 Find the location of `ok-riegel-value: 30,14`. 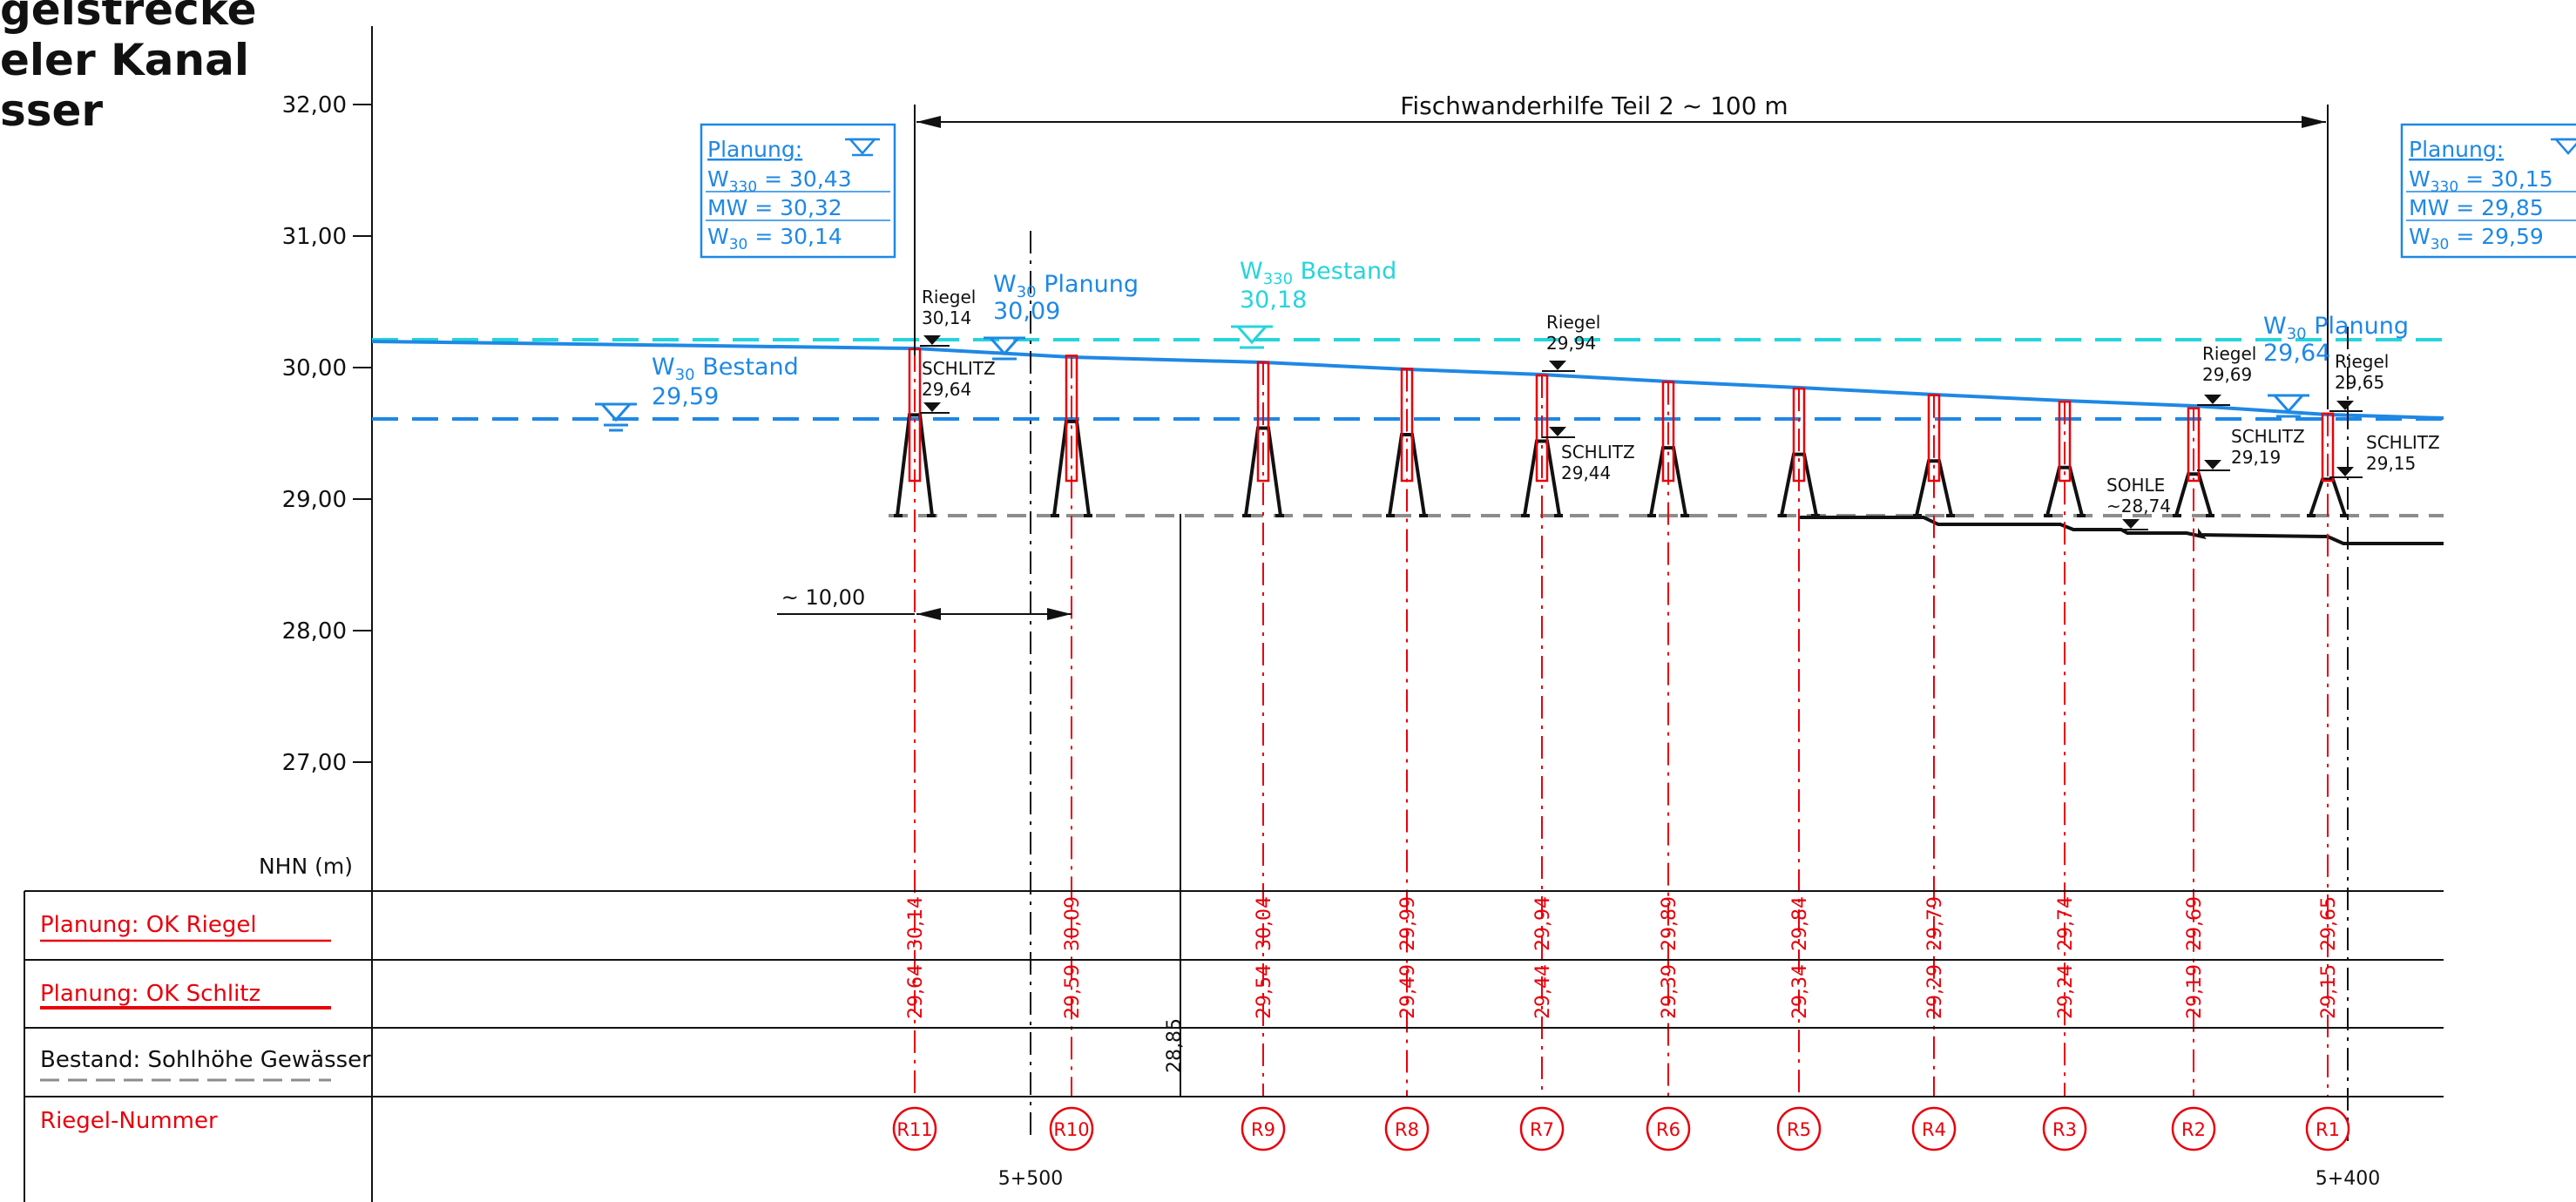

ok-riegel-value: 30,14 is located at coordinates (916, 923).